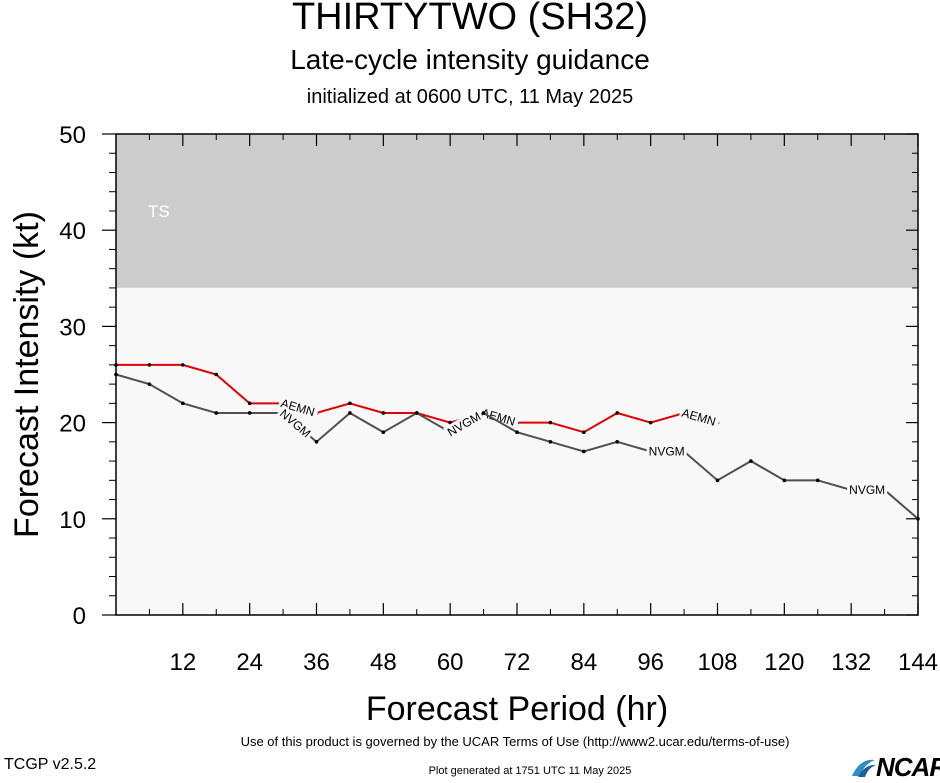 The width and height of the screenshot is (940, 783). What do you see at coordinates (517, 662) in the screenshot?
I see `x-tick-label: 72` at bounding box center [517, 662].